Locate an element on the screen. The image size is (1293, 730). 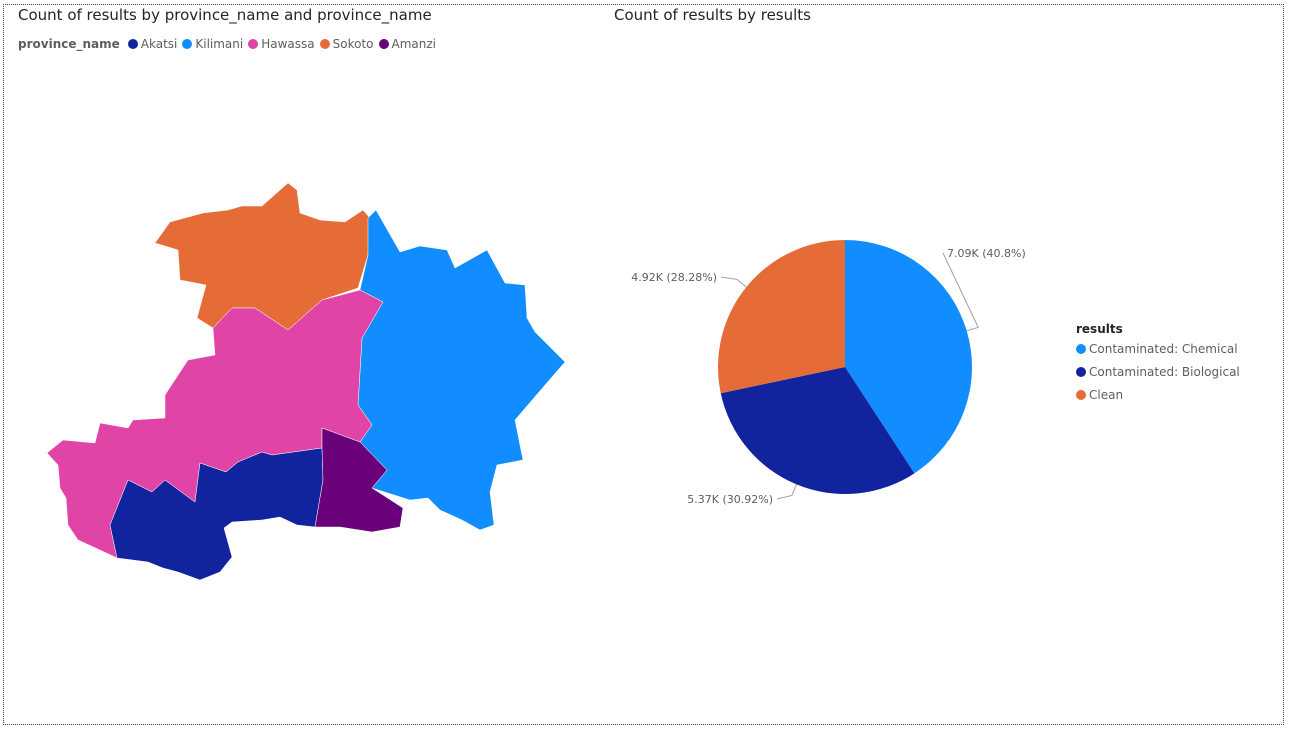
legend-label: Clean is located at coordinates (1106, 395).